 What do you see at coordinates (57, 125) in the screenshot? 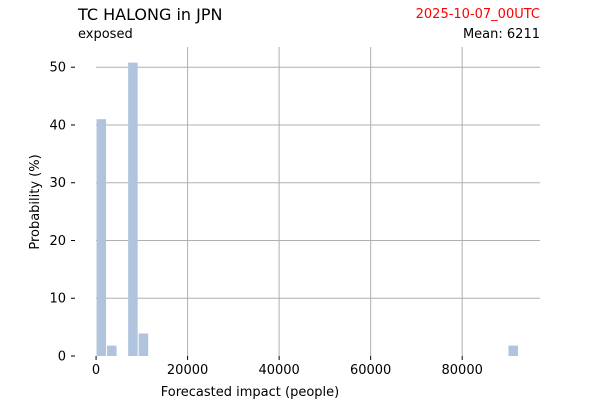
I see `y-tick-label: 40` at bounding box center [57, 125].